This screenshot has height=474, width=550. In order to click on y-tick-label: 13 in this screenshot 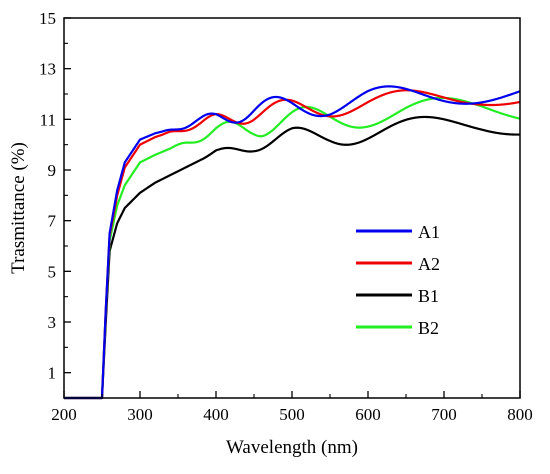, I will do `click(47, 69)`.